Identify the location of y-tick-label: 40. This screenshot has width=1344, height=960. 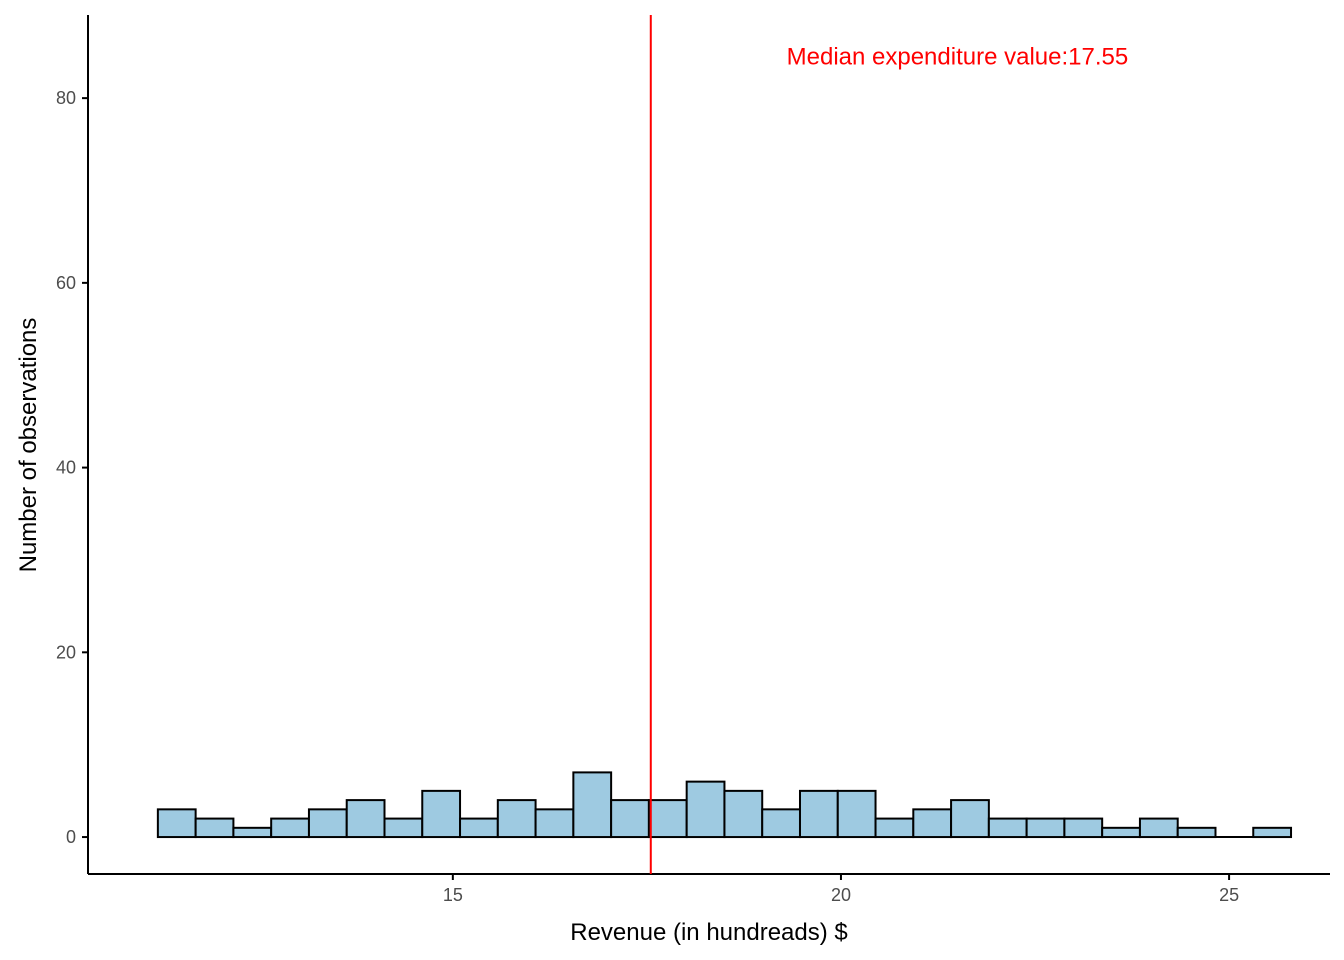
(66, 468).